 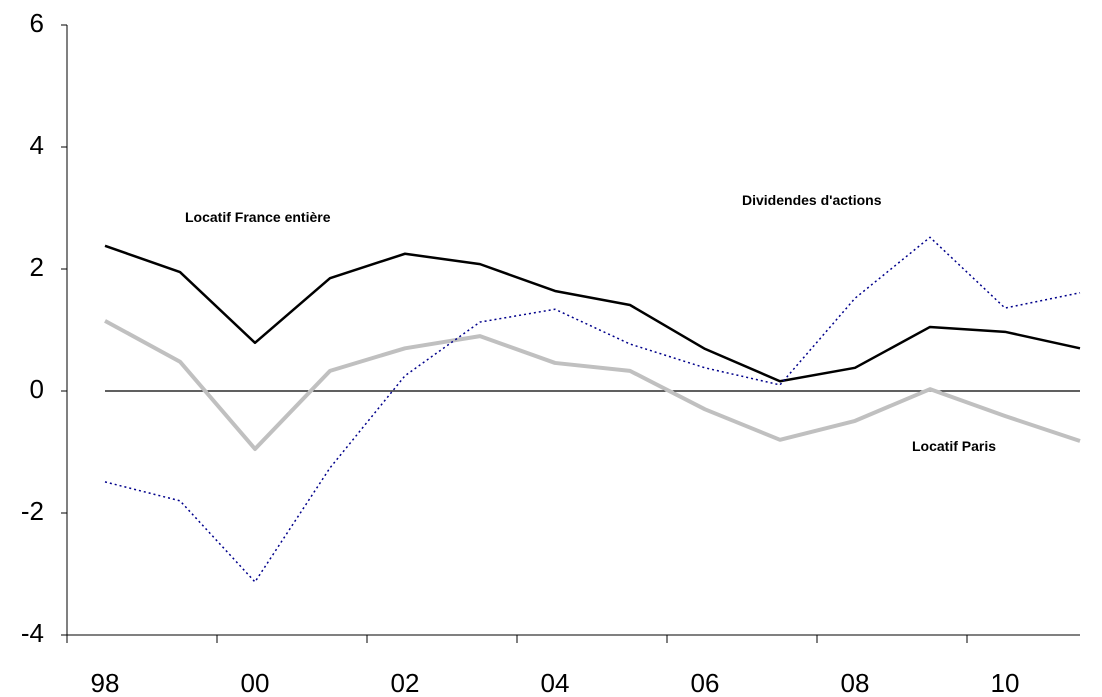 What do you see at coordinates (954, 446) in the screenshot?
I see `series-label: Locatif Paris` at bounding box center [954, 446].